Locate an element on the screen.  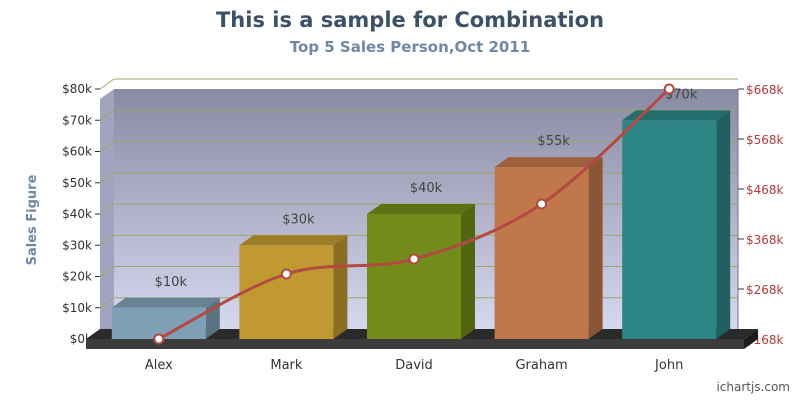
bar-data-label: $40k is located at coordinates (426, 188).